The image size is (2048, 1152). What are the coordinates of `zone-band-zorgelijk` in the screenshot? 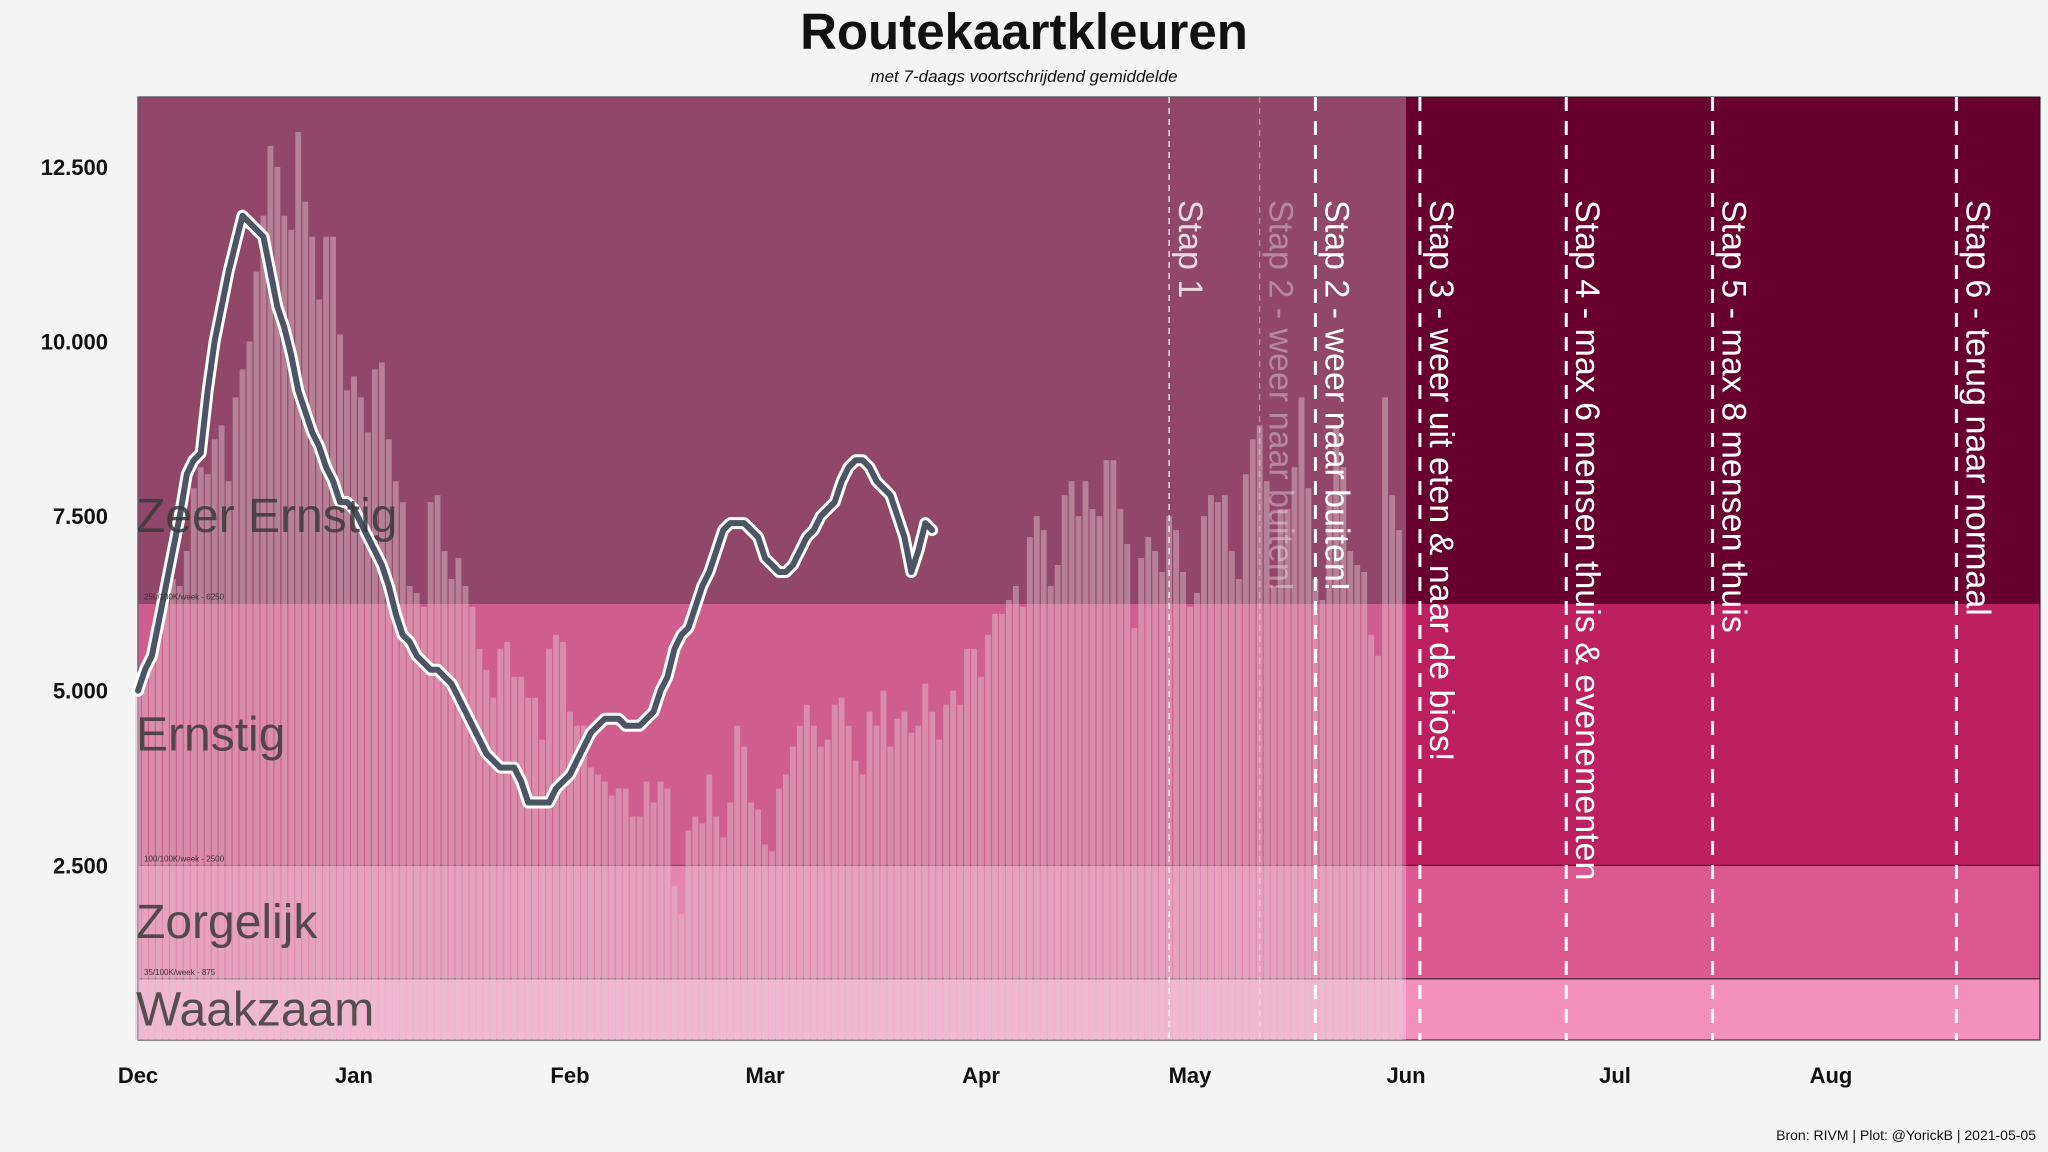 It's located at (1089, 922).